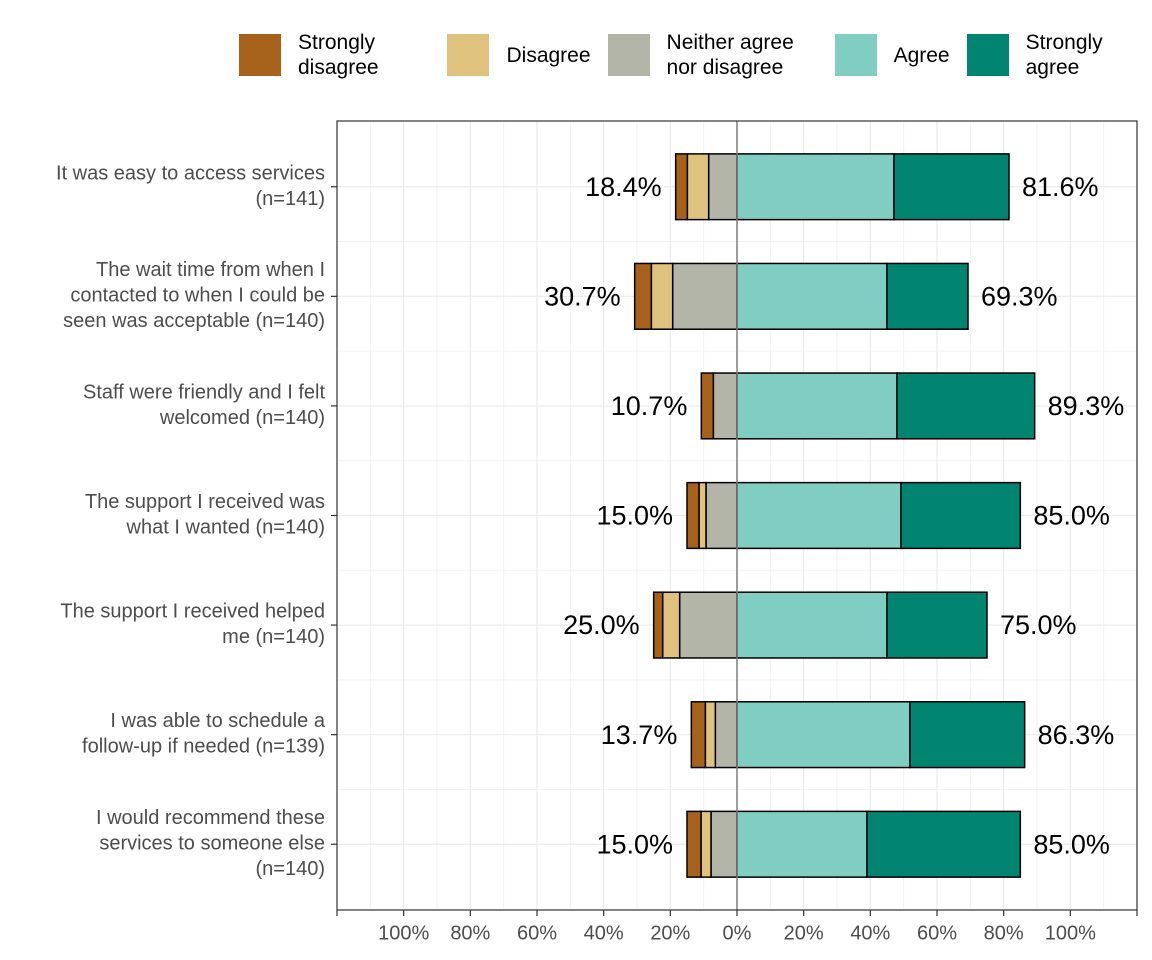 This screenshot has height=960, width=1152. What do you see at coordinates (217, 721) in the screenshot?
I see `y-tick-label: I was able to schedule a` at bounding box center [217, 721].